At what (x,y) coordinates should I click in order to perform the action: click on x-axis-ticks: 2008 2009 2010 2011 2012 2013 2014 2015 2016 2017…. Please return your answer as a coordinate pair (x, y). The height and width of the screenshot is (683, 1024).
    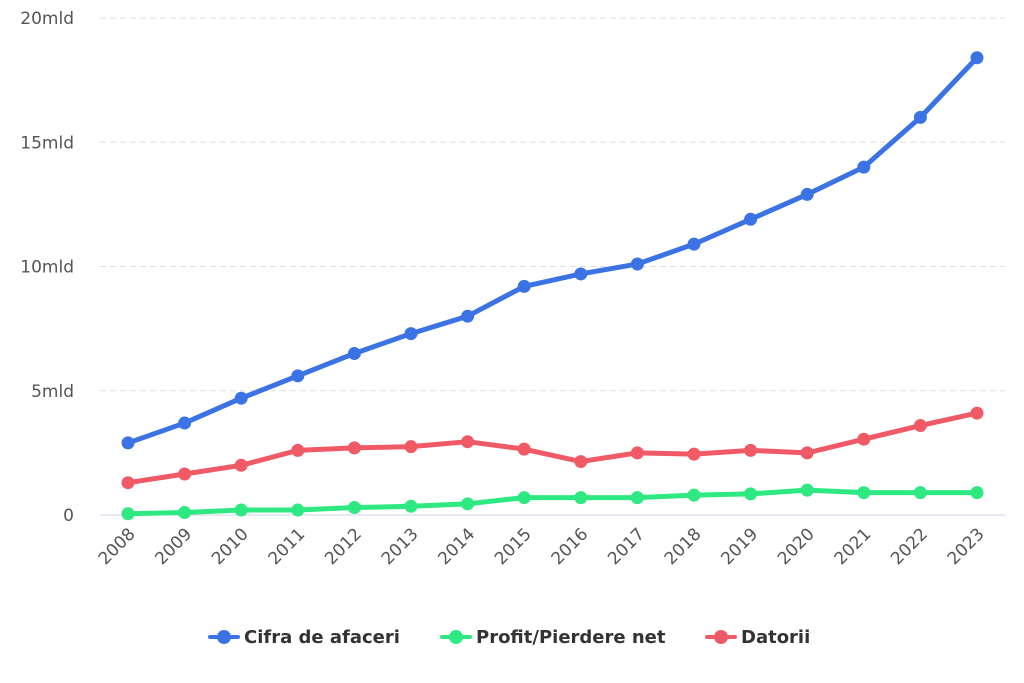
    Looking at the image, I should click on (542, 546).